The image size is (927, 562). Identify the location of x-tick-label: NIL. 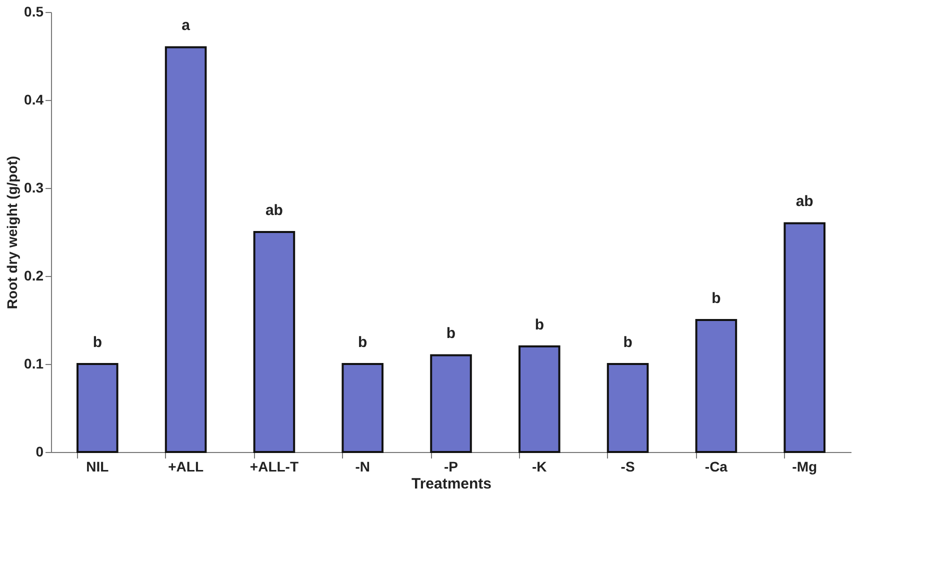
(98, 466).